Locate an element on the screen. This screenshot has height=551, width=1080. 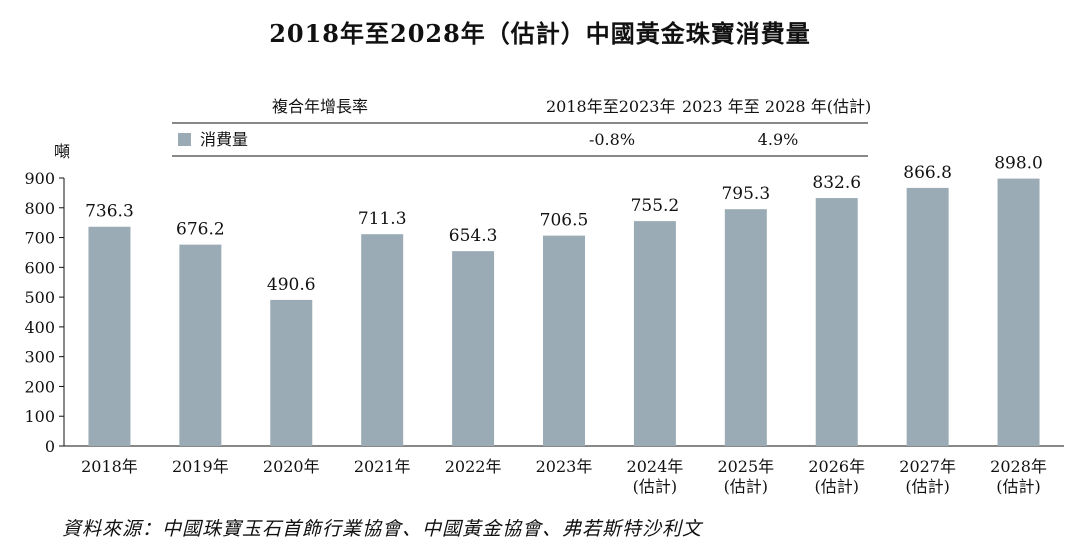
y-tick-label: 700 is located at coordinates (39, 238).